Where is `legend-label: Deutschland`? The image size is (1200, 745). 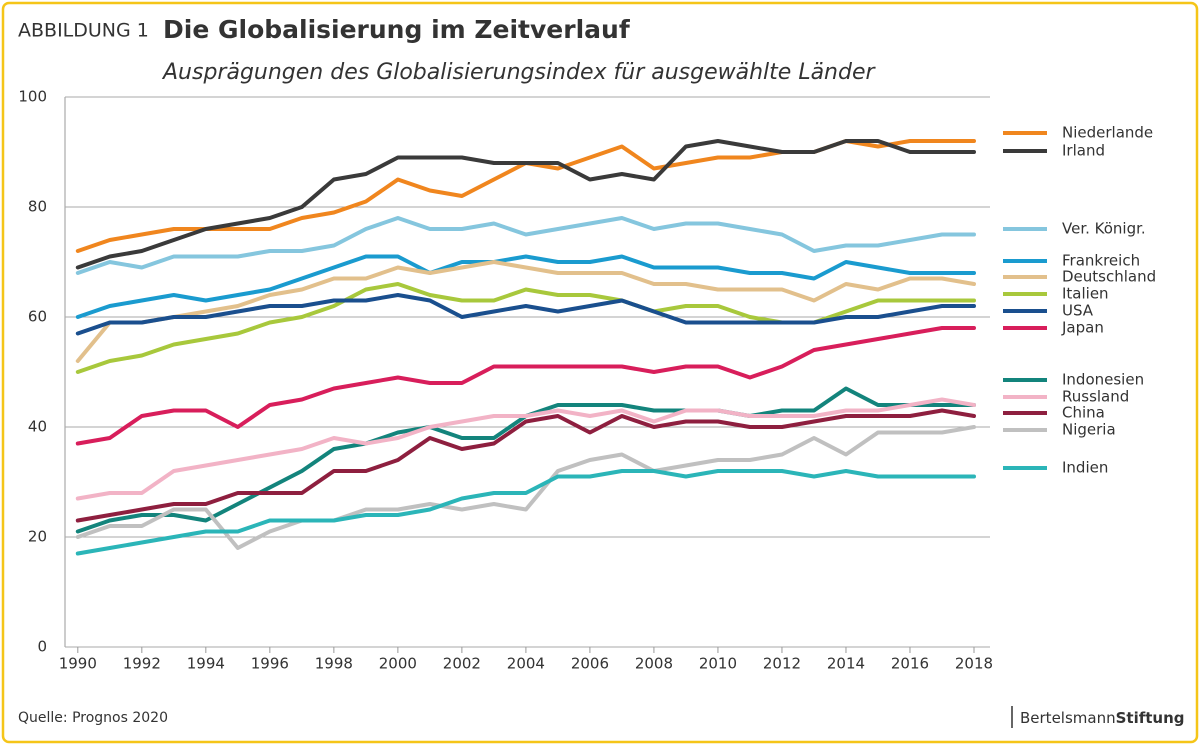 legend-label: Deutschland is located at coordinates (1109, 277).